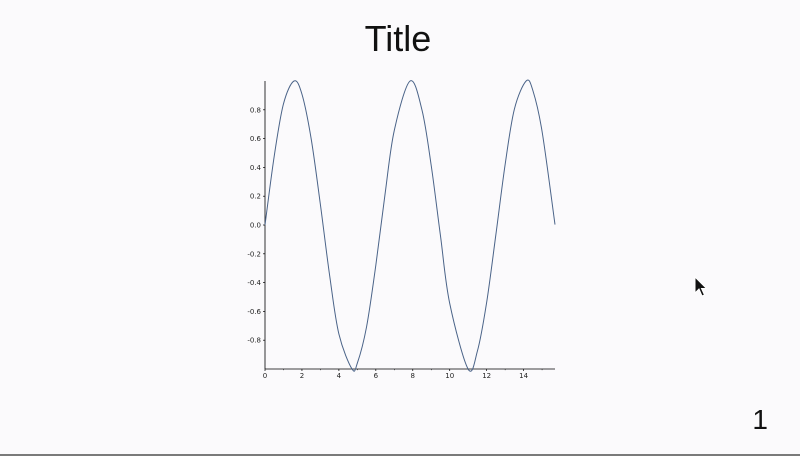  I want to click on x-tick-label: 8, so click(413, 376).